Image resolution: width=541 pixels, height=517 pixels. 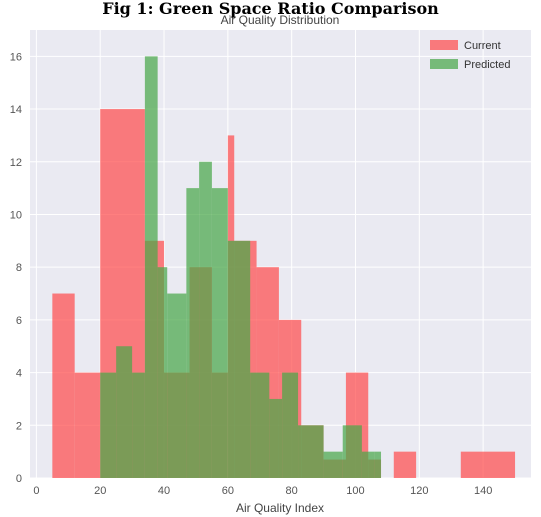 I want to click on y-tick-label: 10, so click(x=16, y=215).